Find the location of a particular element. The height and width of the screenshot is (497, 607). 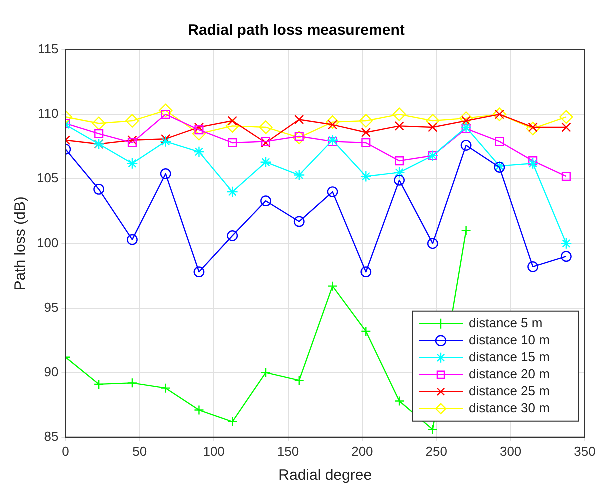

x-tick-label: 100 is located at coordinates (214, 451).